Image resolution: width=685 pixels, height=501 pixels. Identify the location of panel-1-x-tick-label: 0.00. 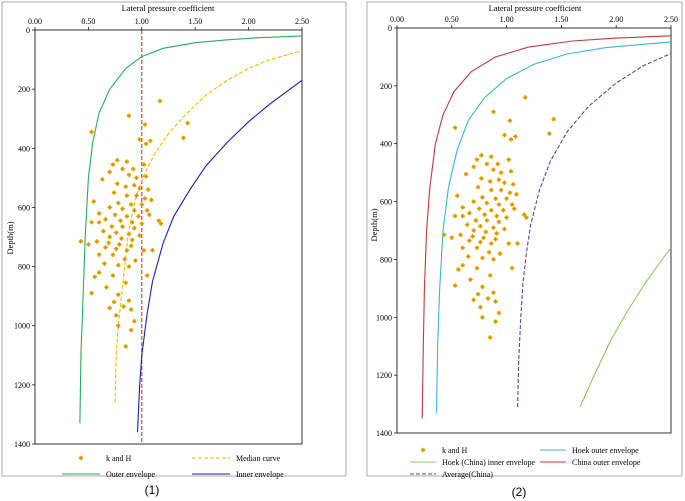
(35, 21).